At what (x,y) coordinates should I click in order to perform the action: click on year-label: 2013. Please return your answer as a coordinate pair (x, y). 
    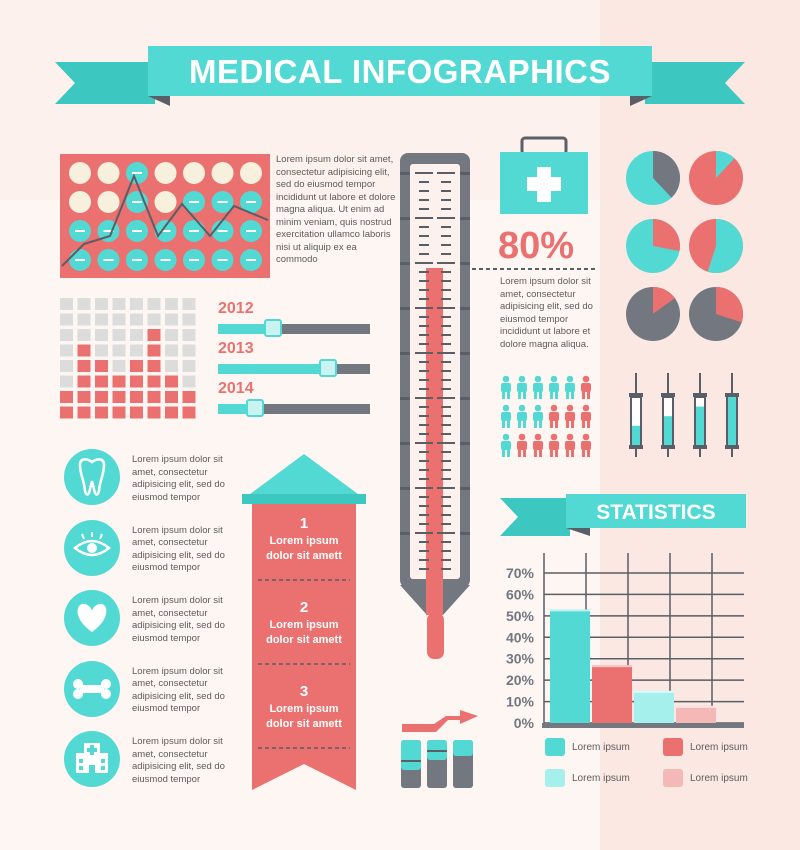
    Looking at the image, I should click on (236, 348).